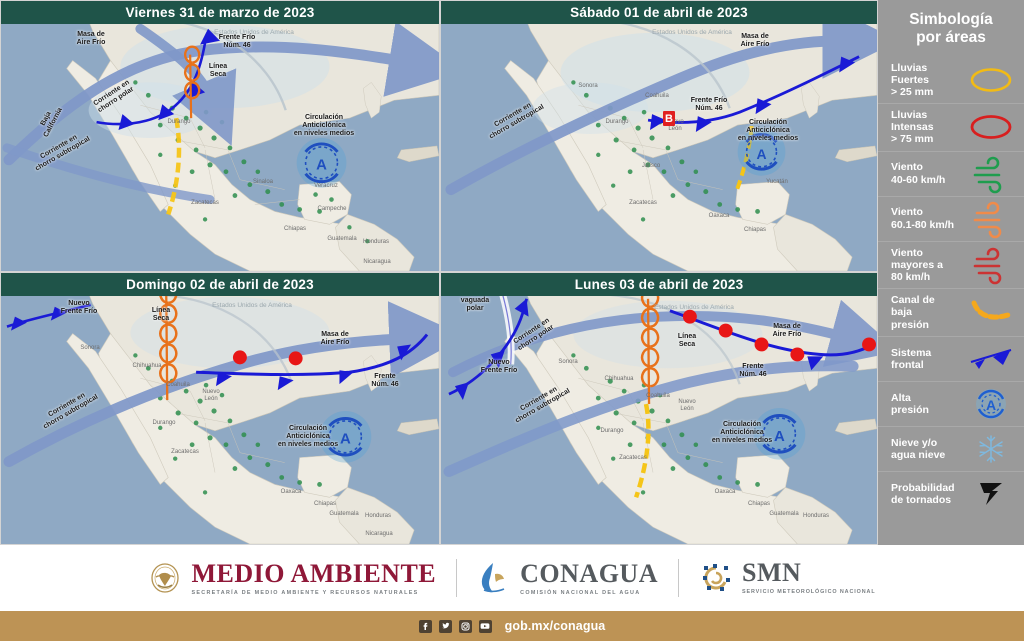  What do you see at coordinates (923, 493) in the screenshot?
I see `legend-label: Probabilidad de tornados` at bounding box center [923, 493].